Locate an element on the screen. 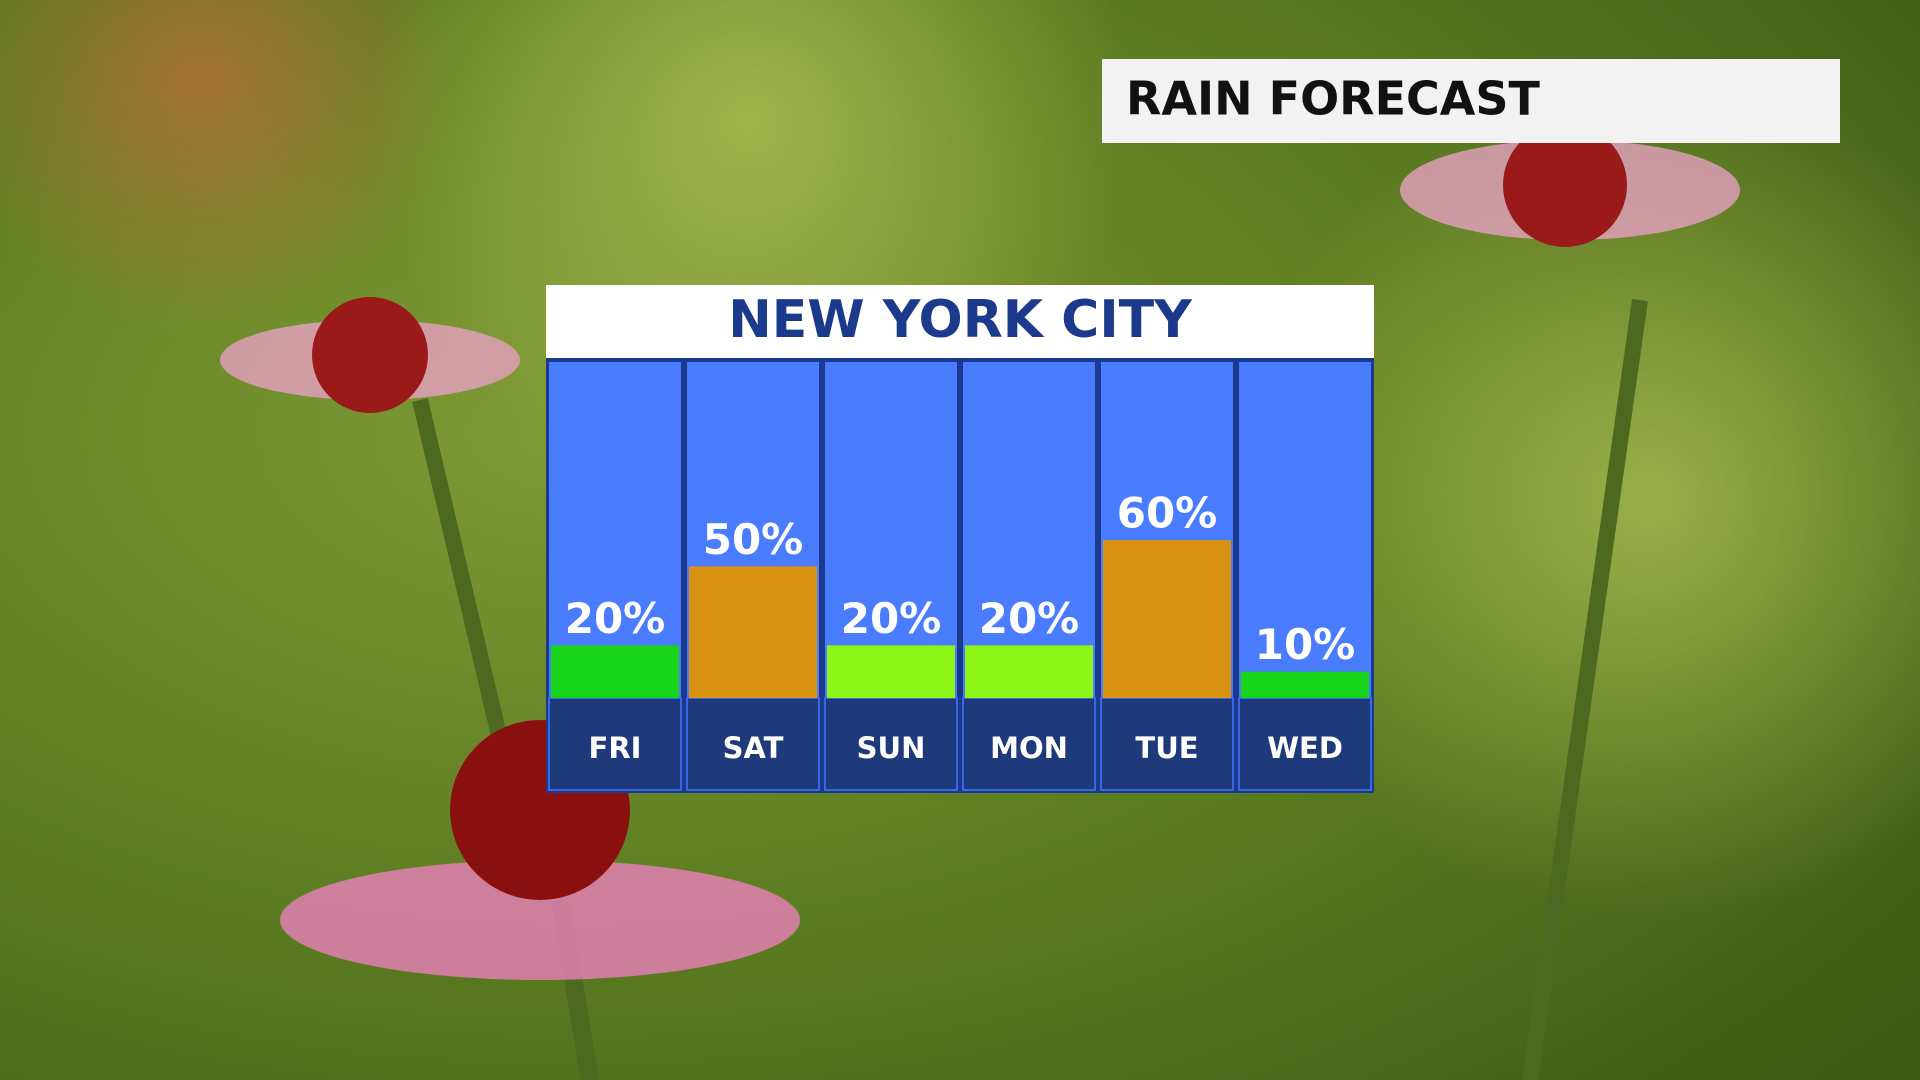 Image resolution: width=1920 pixels, height=1080 pixels. value-label: 50% is located at coordinates (753, 539).